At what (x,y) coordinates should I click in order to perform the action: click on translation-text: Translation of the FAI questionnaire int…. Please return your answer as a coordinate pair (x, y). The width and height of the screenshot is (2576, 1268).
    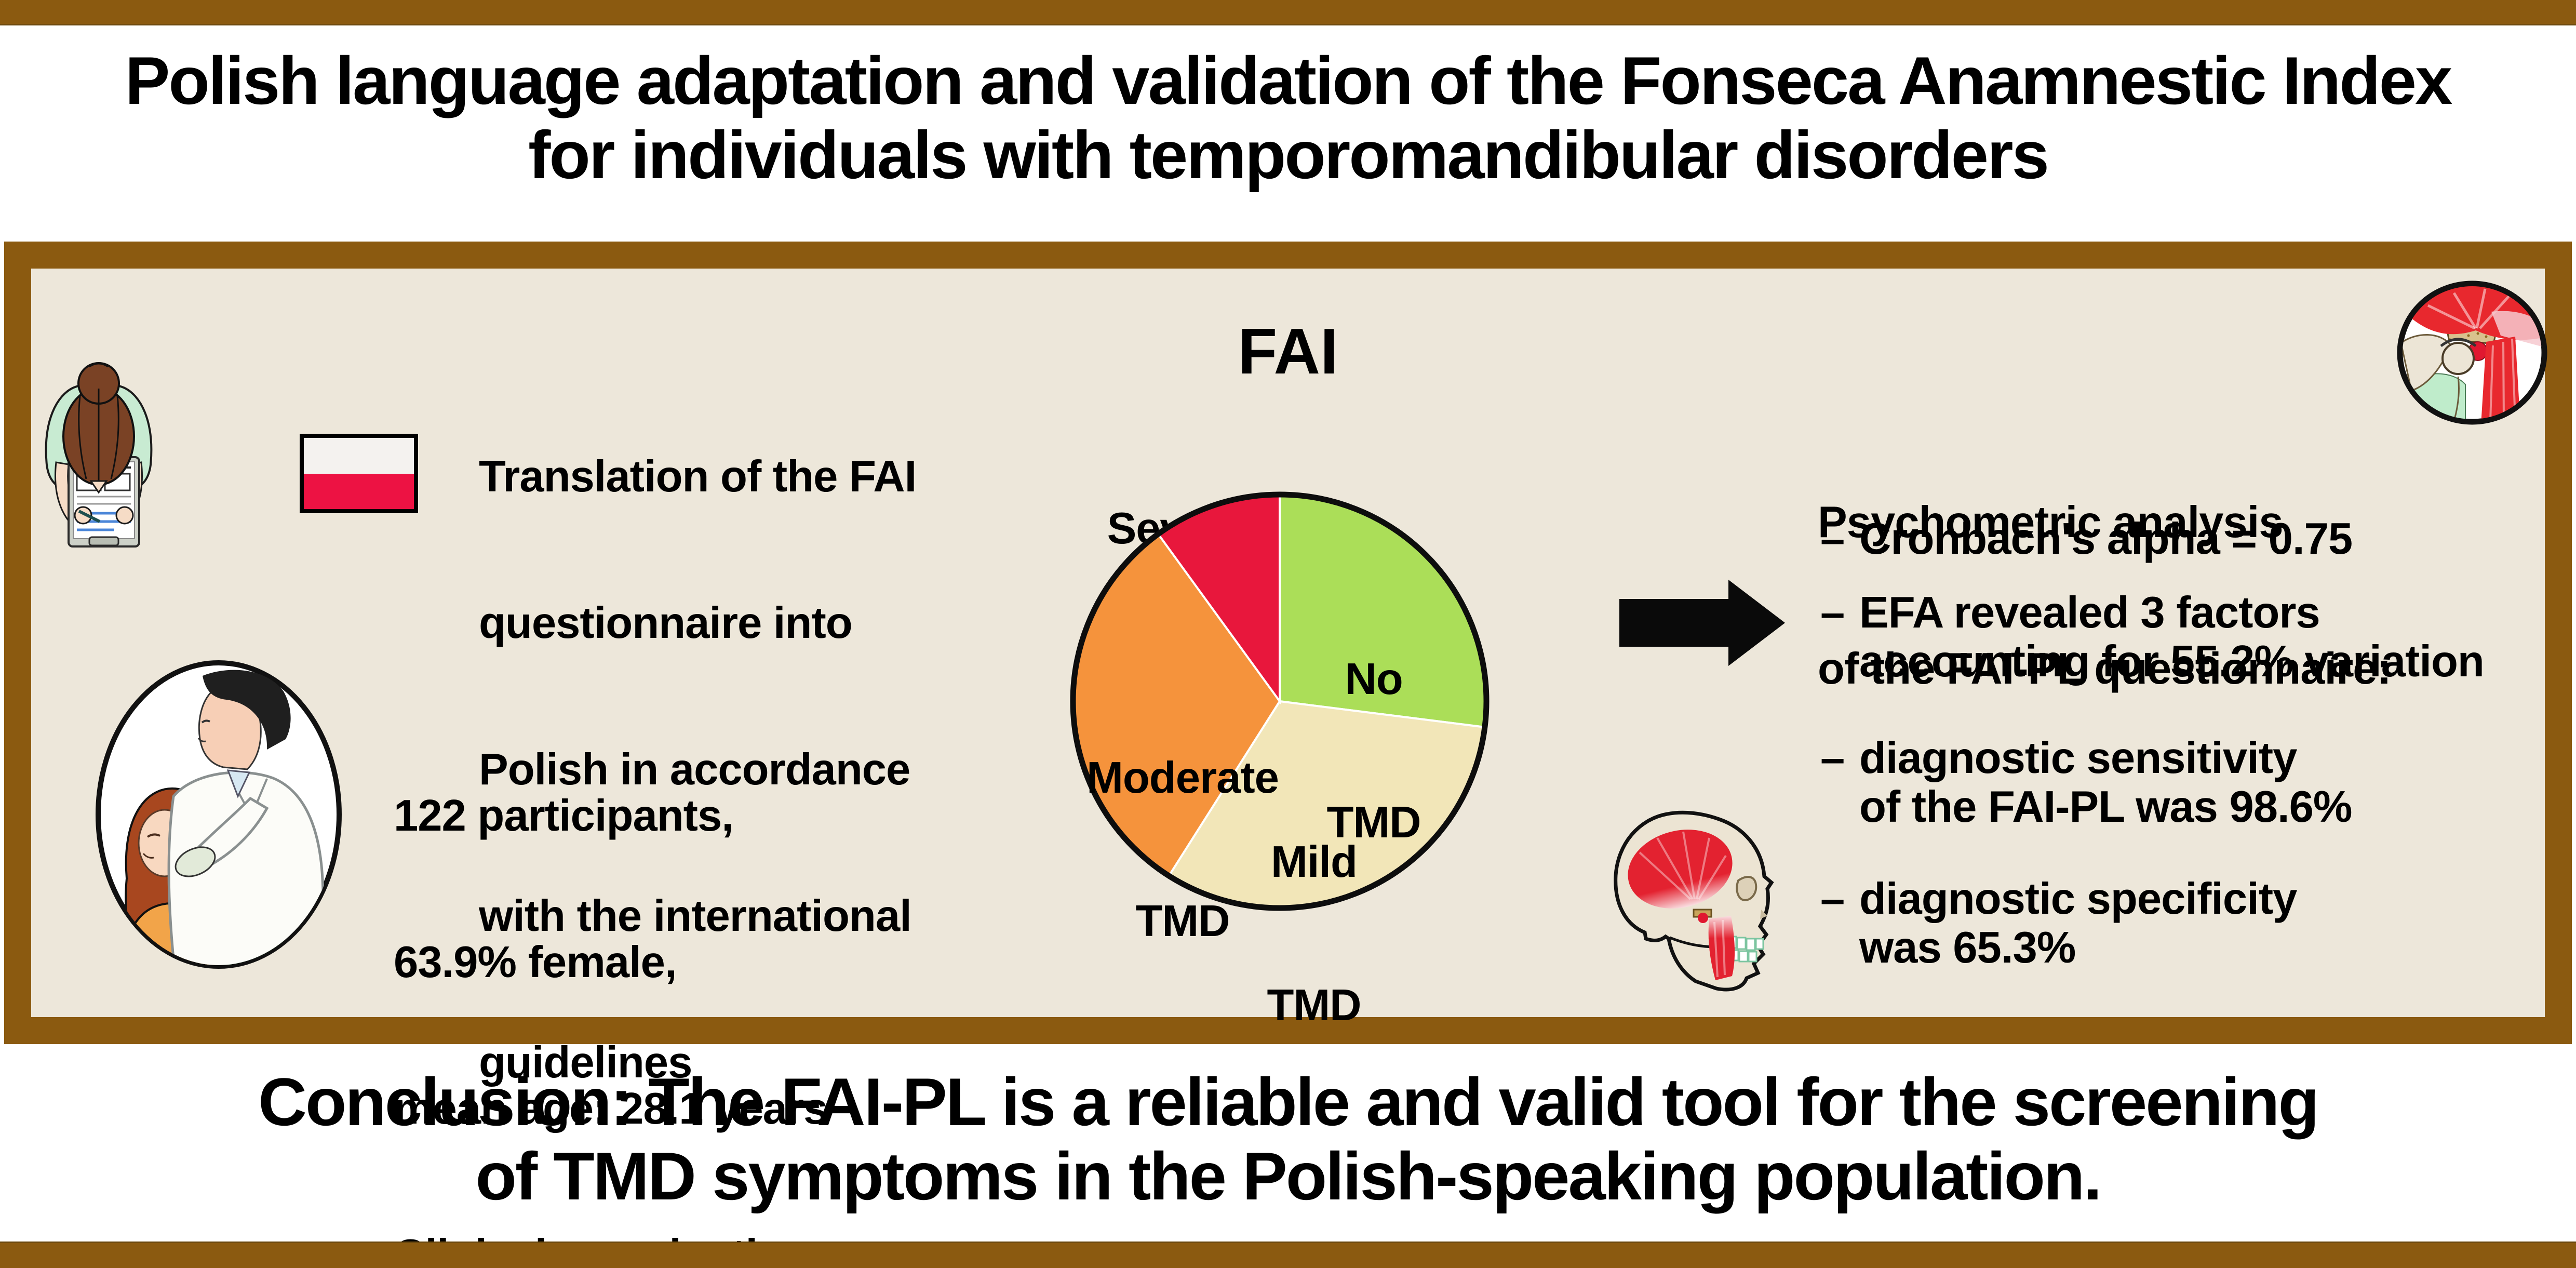
    Looking at the image, I should click on (698, 770).